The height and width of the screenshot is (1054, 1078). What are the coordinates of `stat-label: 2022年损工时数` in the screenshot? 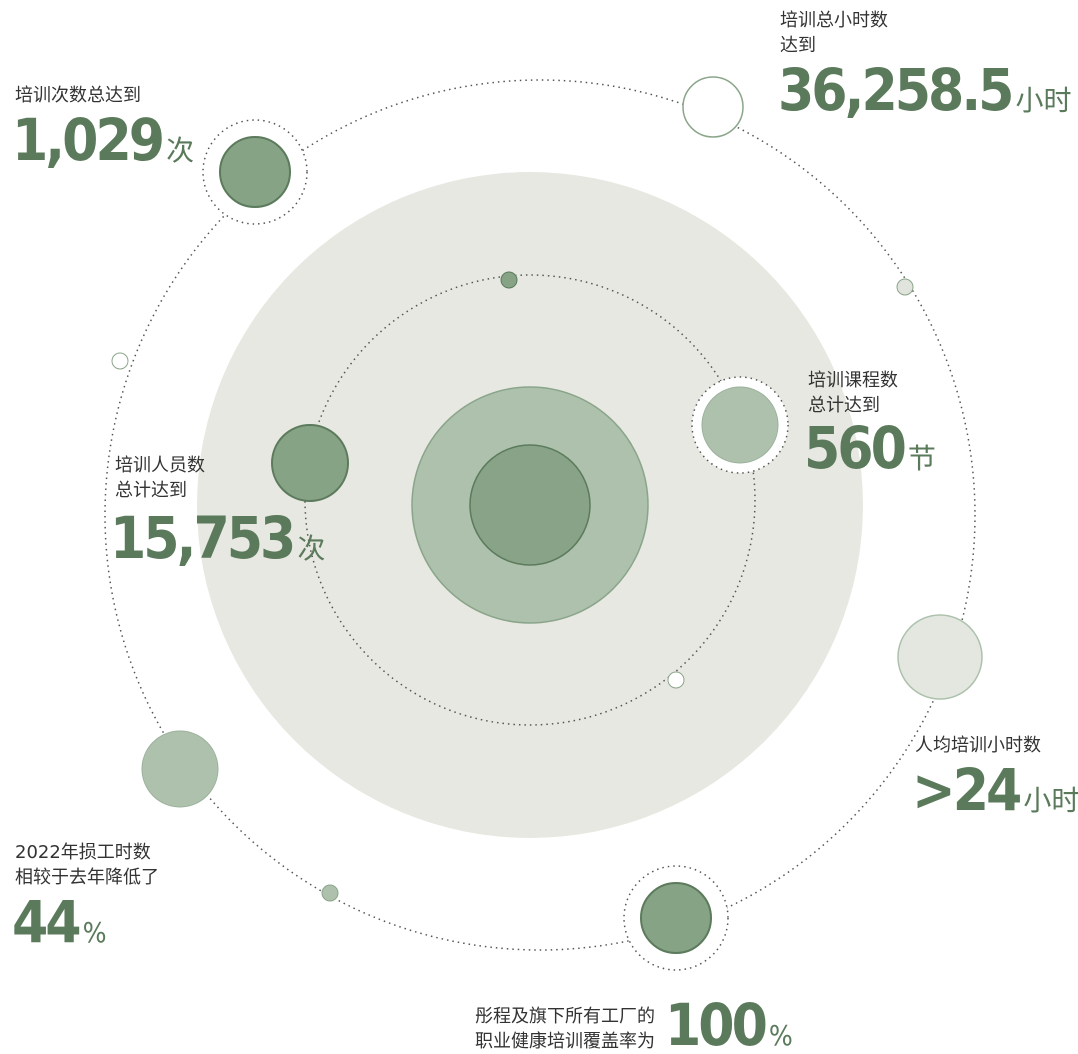 It's located at (83, 852).